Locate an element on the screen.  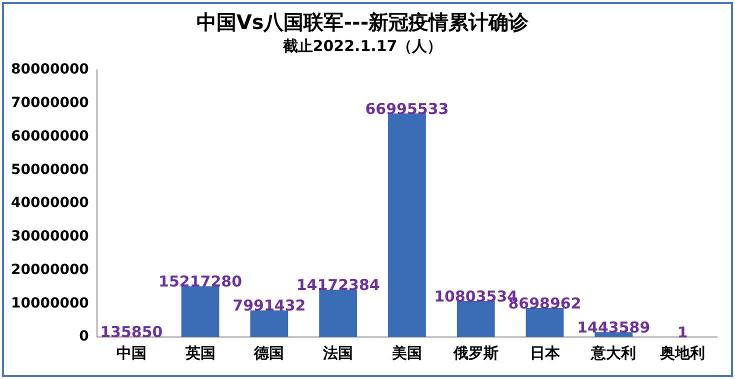
y-tick-label: 40000000 is located at coordinates (50, 203).